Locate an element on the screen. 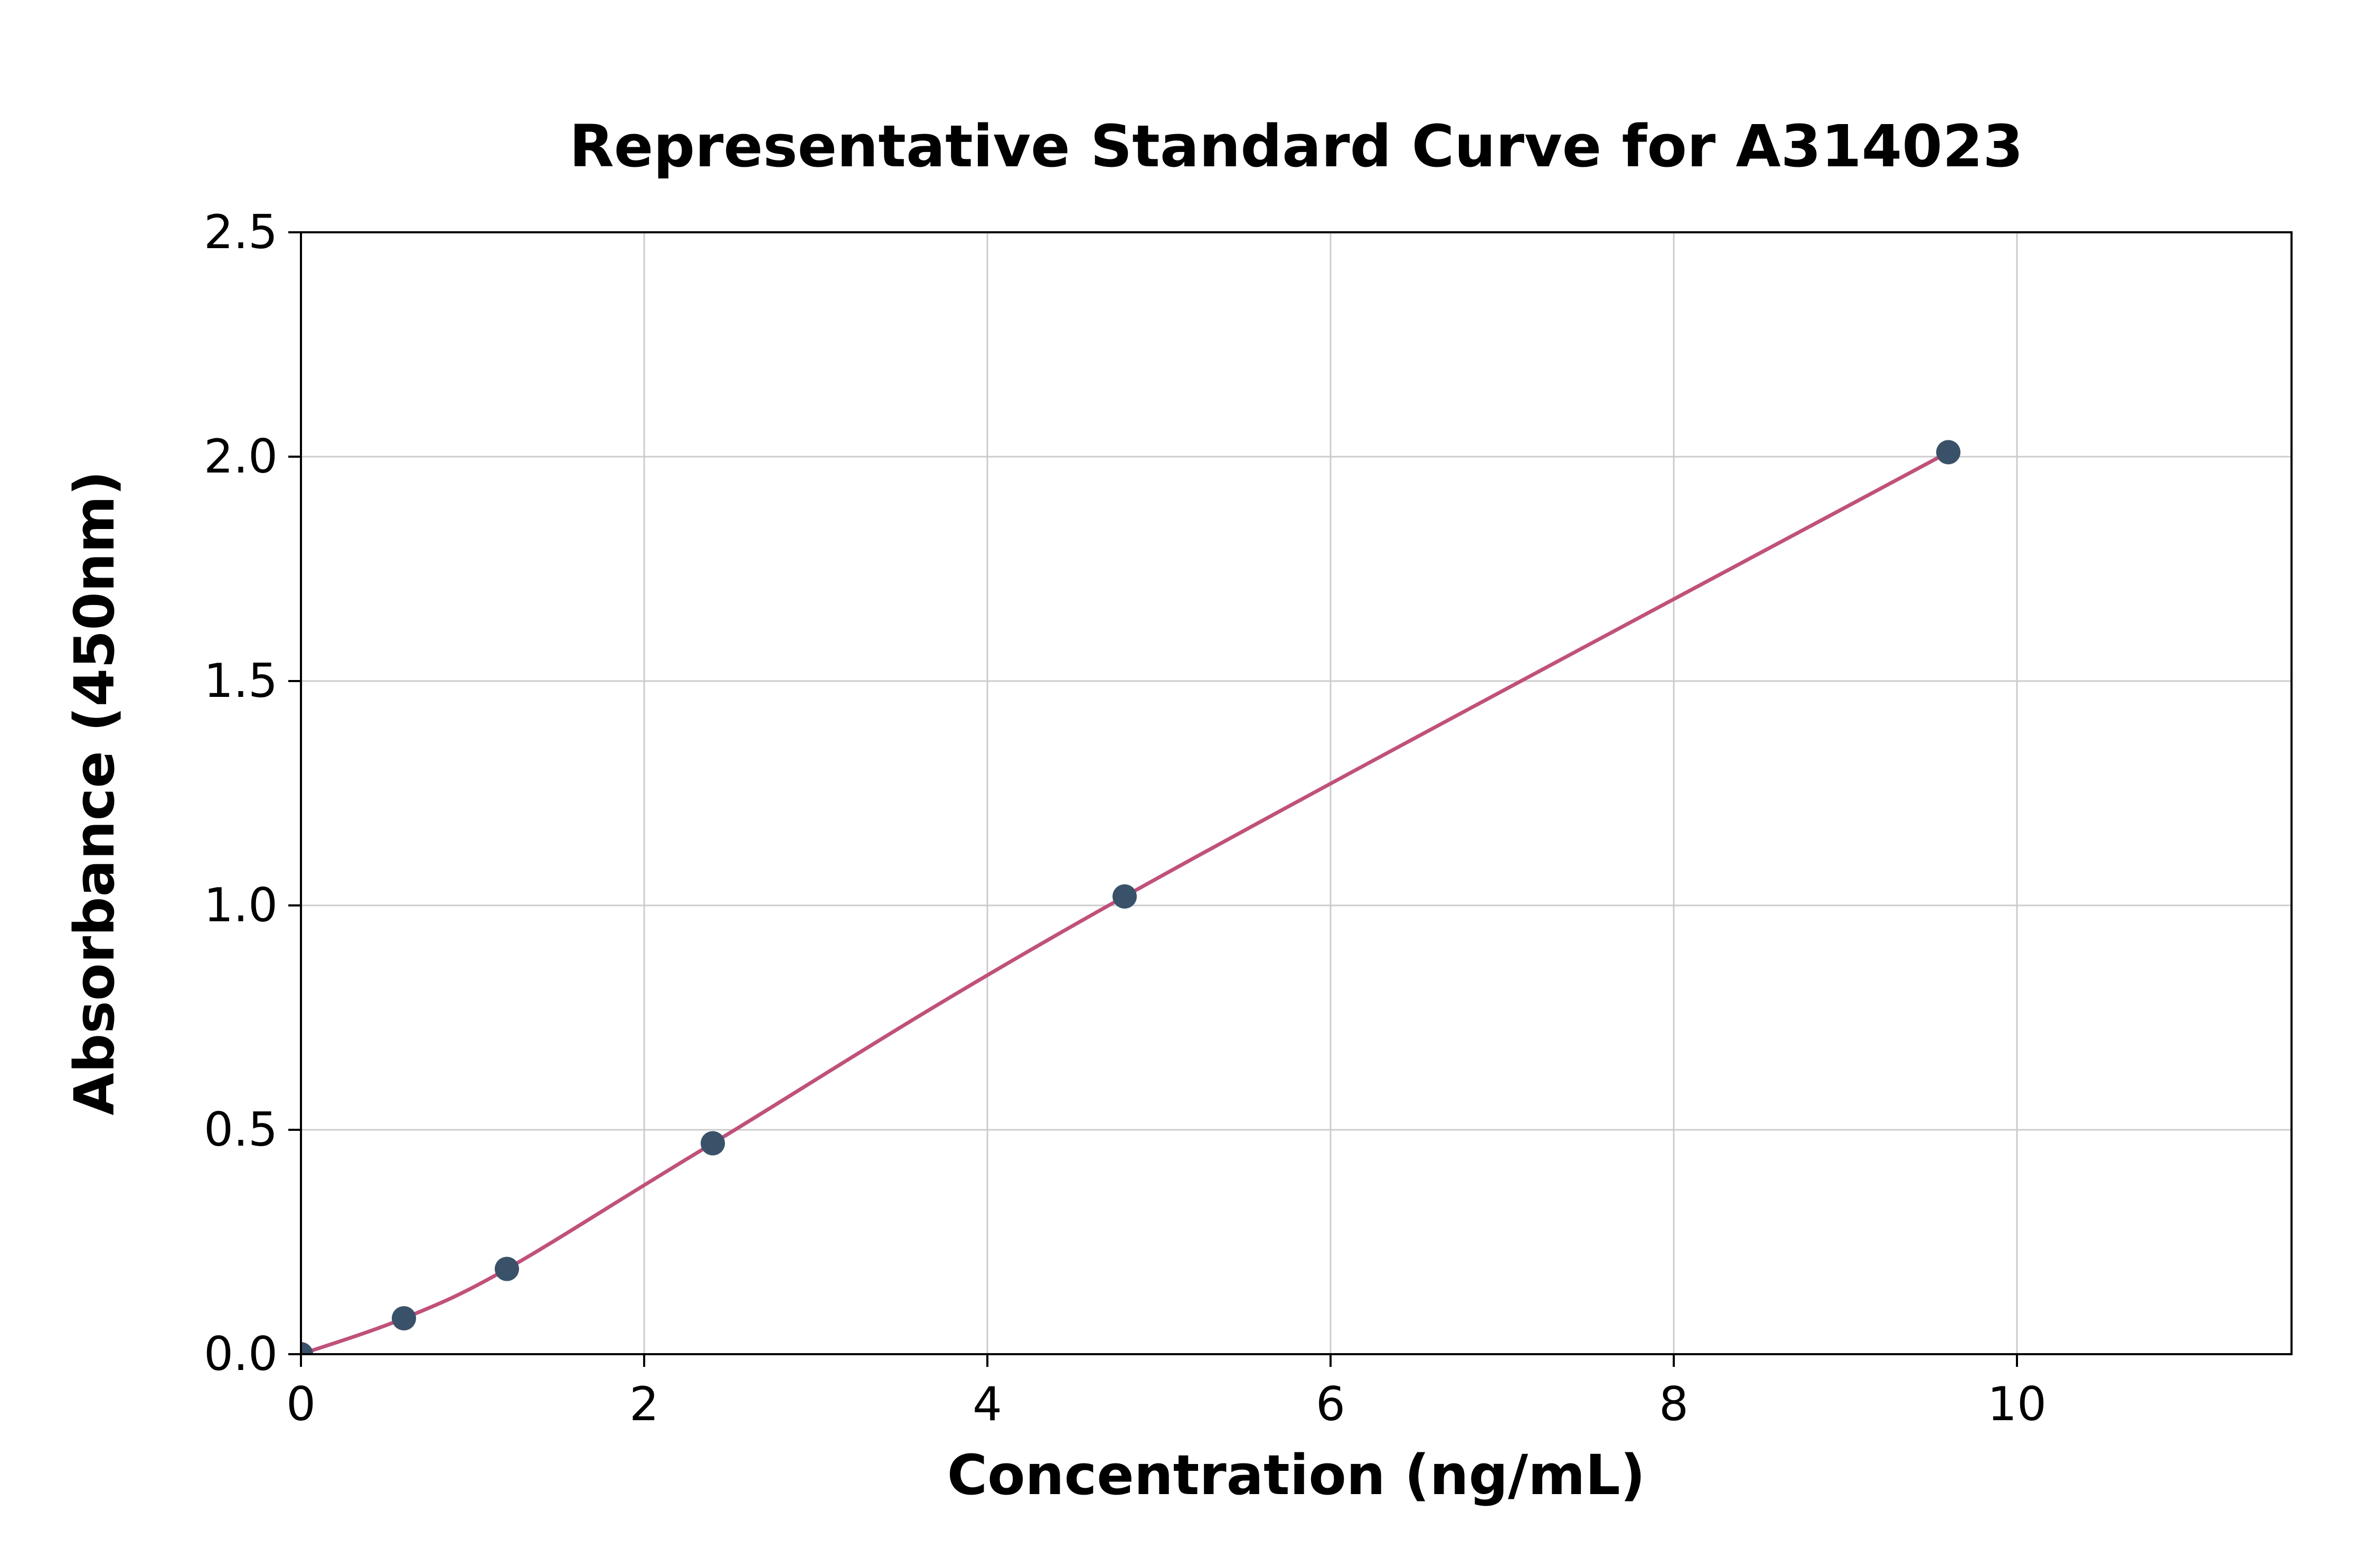 Image resolution: width=2376 pixels, height=1568 pixels. x-tick-label: 2 is located at coordinates (644, 1404).